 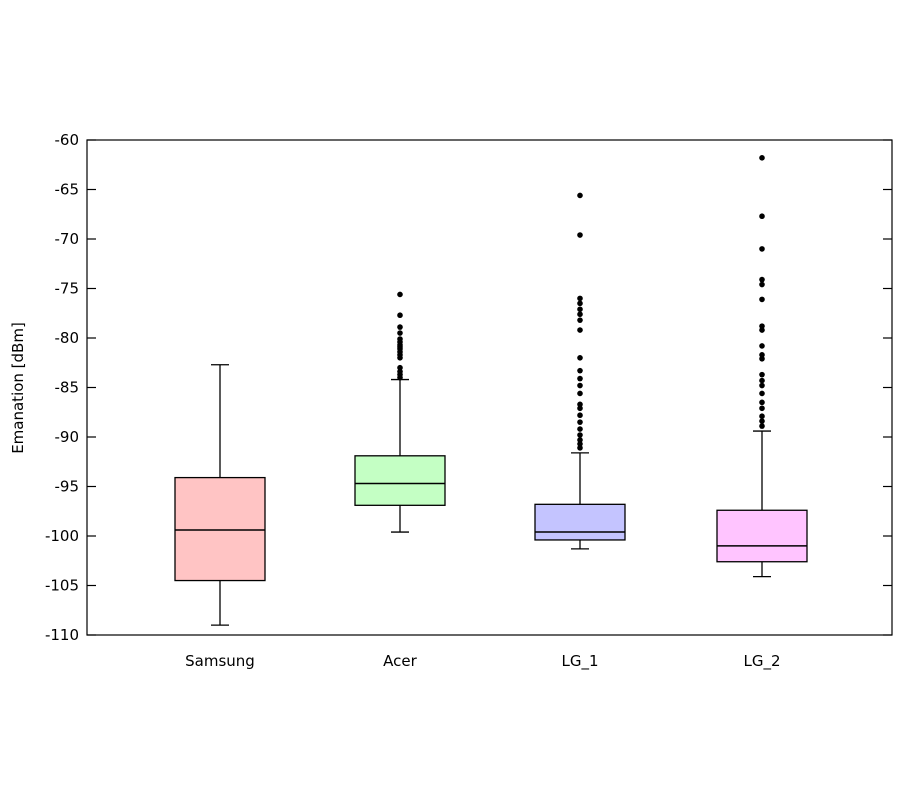 I want to click on y-tick-label: -105, so click(x=62, y=586).